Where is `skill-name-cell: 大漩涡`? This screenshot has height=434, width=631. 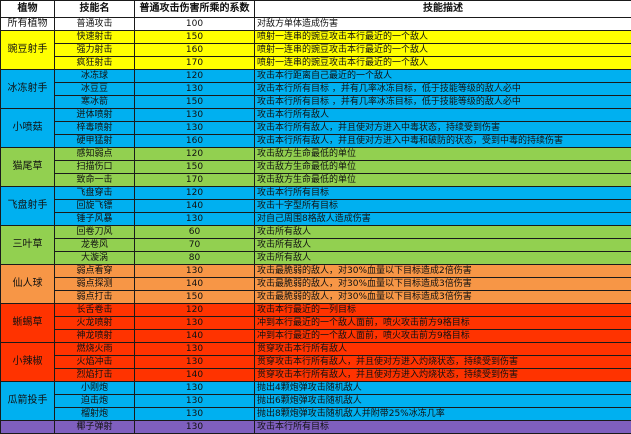 skill-name-cell: 大漩涡 is located at coordinates (95, 258).